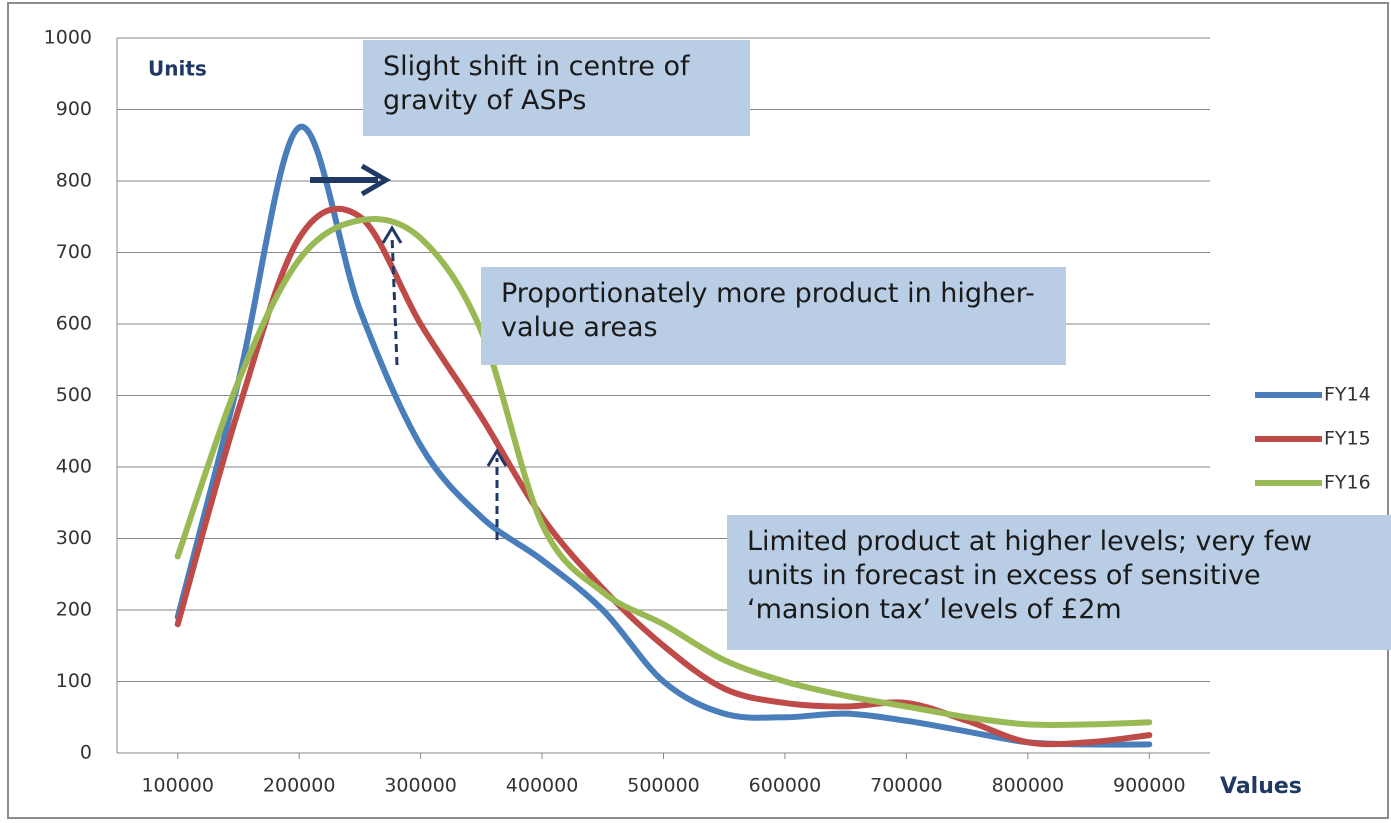 This screenshot has width=1391, height=823. I want to click on x-tick-label: 500000, so click(663, 786).